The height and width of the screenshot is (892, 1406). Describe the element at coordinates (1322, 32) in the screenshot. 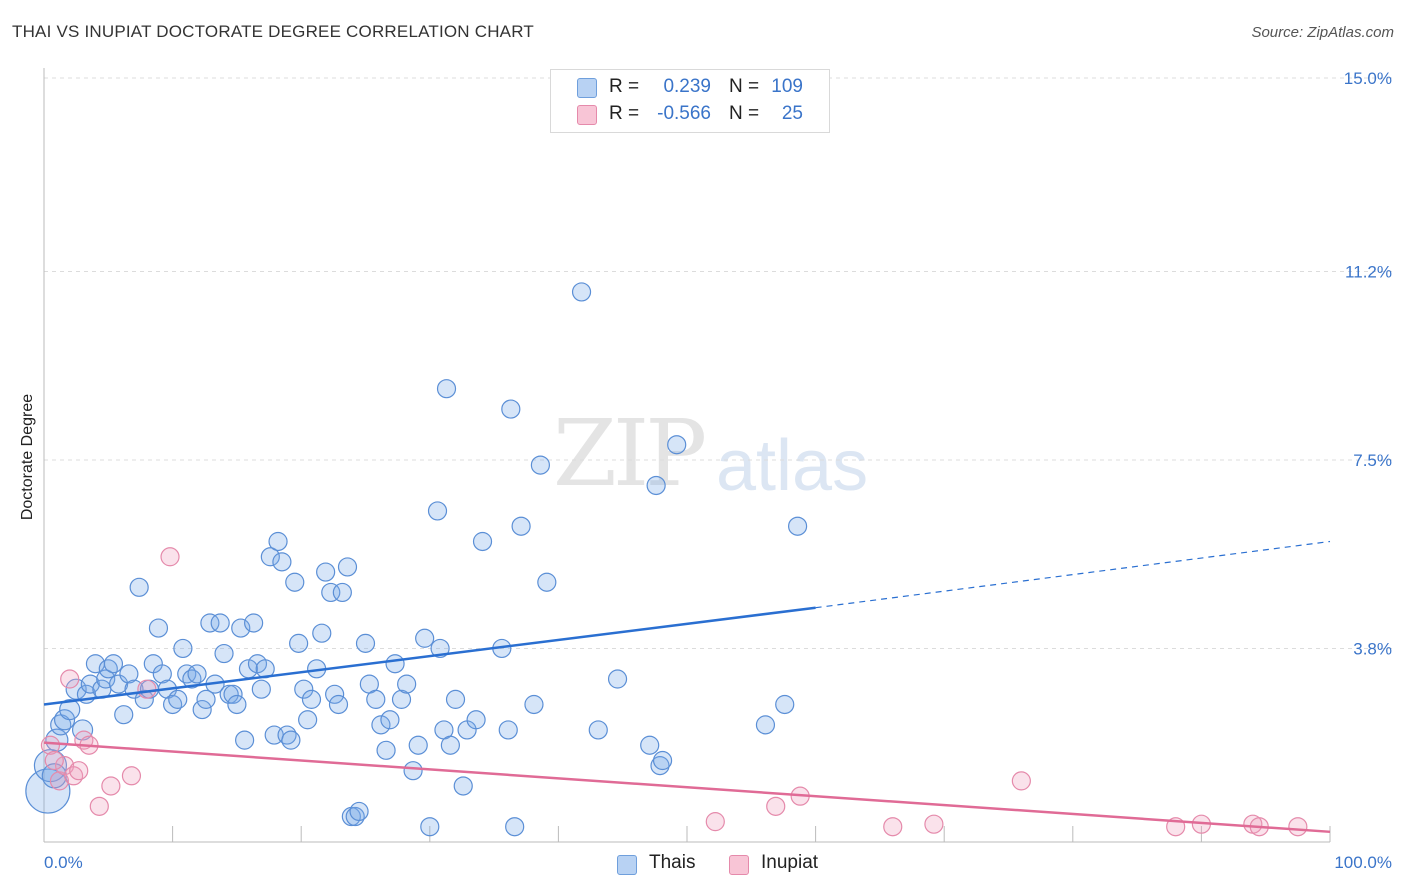

I see `chart-source: Source: ZipAtlas.com` at that location.